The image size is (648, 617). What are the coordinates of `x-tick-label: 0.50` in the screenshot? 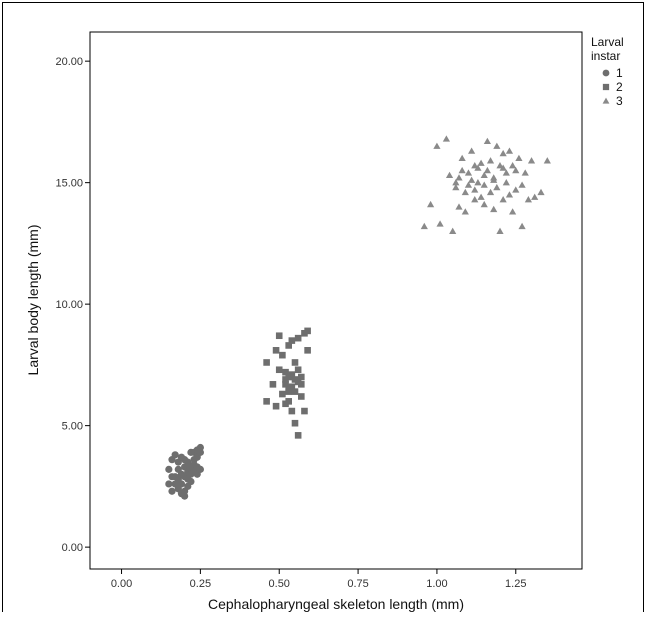 It's located at (279, 584).